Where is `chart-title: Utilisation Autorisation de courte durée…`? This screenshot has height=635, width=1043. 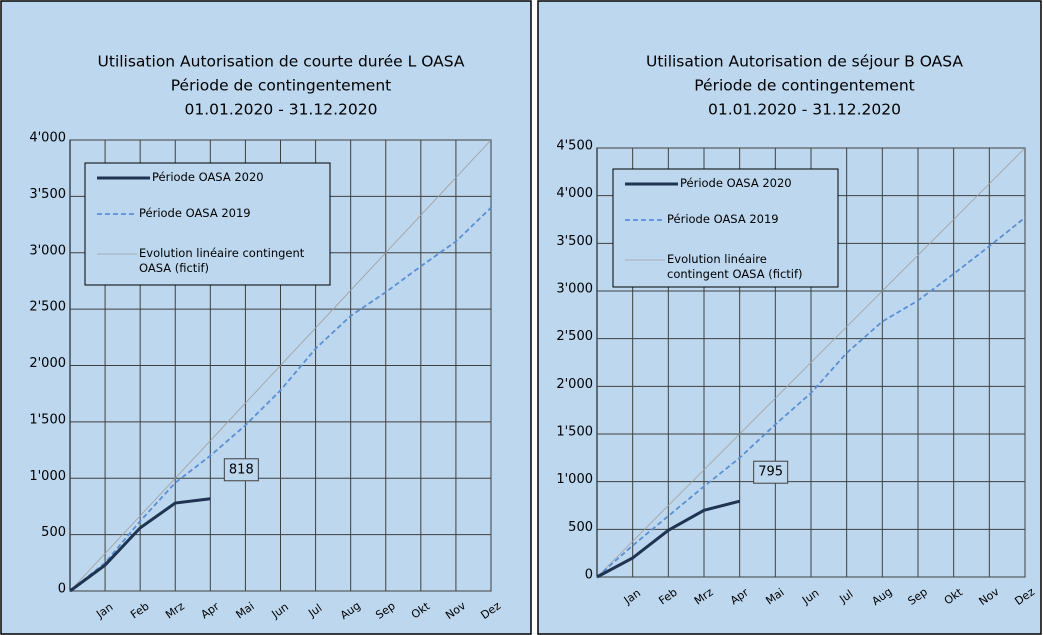 chart-title: Utilisation Autorisation de courte durée… is located at coordinates (281, 62).